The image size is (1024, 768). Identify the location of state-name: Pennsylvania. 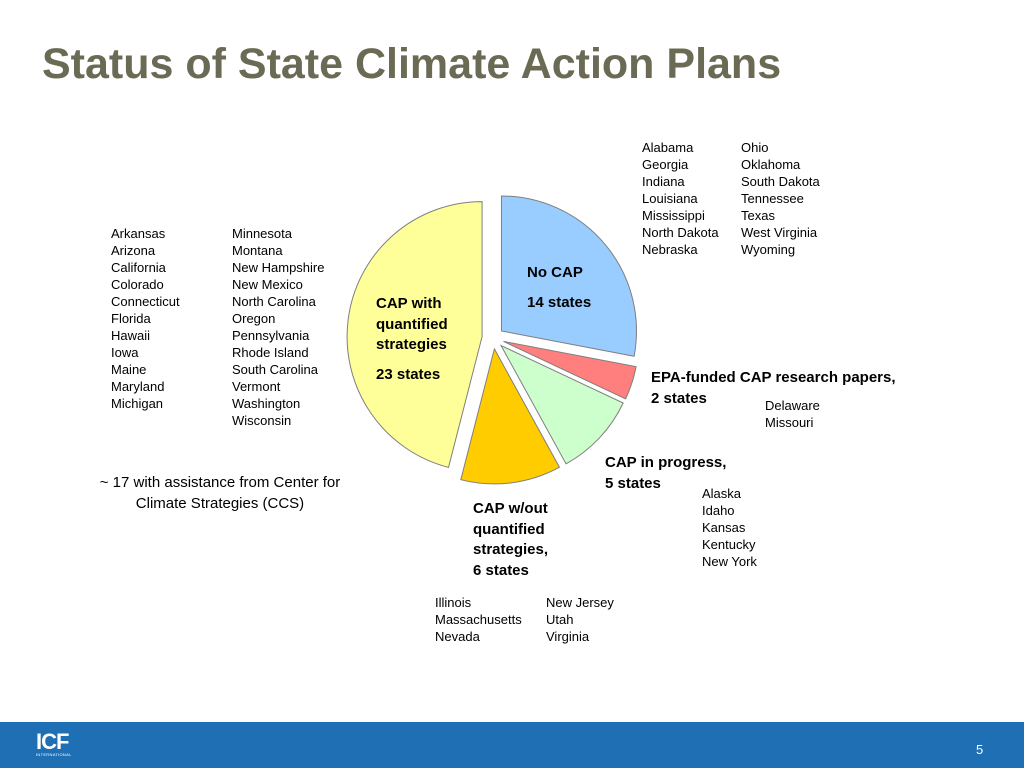
(271, 335).